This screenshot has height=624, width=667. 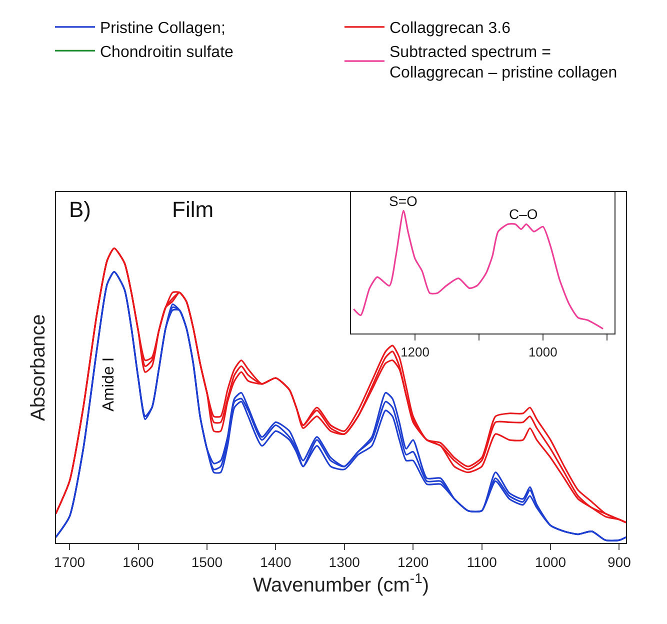 What do you see at coordinates (403, 201) in the screenshot?
I see `annotation: S=O` at bounding box center [403, 201].